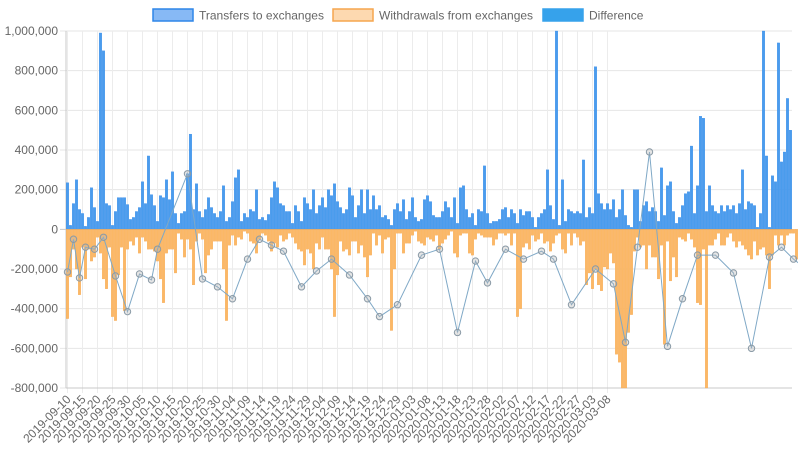  I want to click on y-tick-label: -400,000, so click(35, 309).